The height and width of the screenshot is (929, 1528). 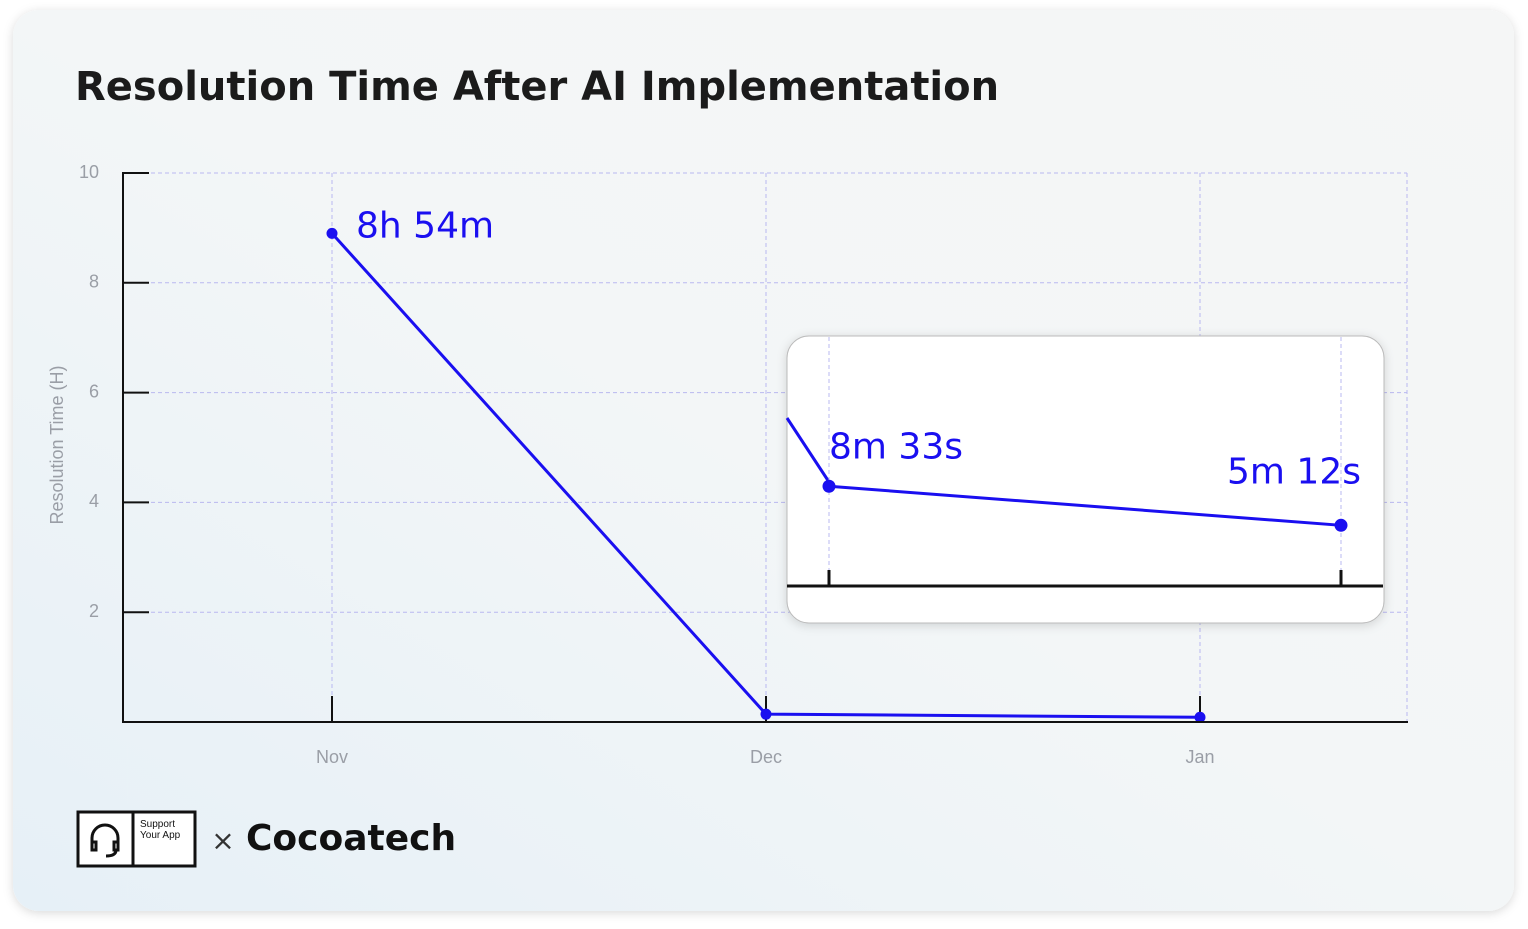 I want to click on partner-name: Support Your App, so click(x=160, y=830).